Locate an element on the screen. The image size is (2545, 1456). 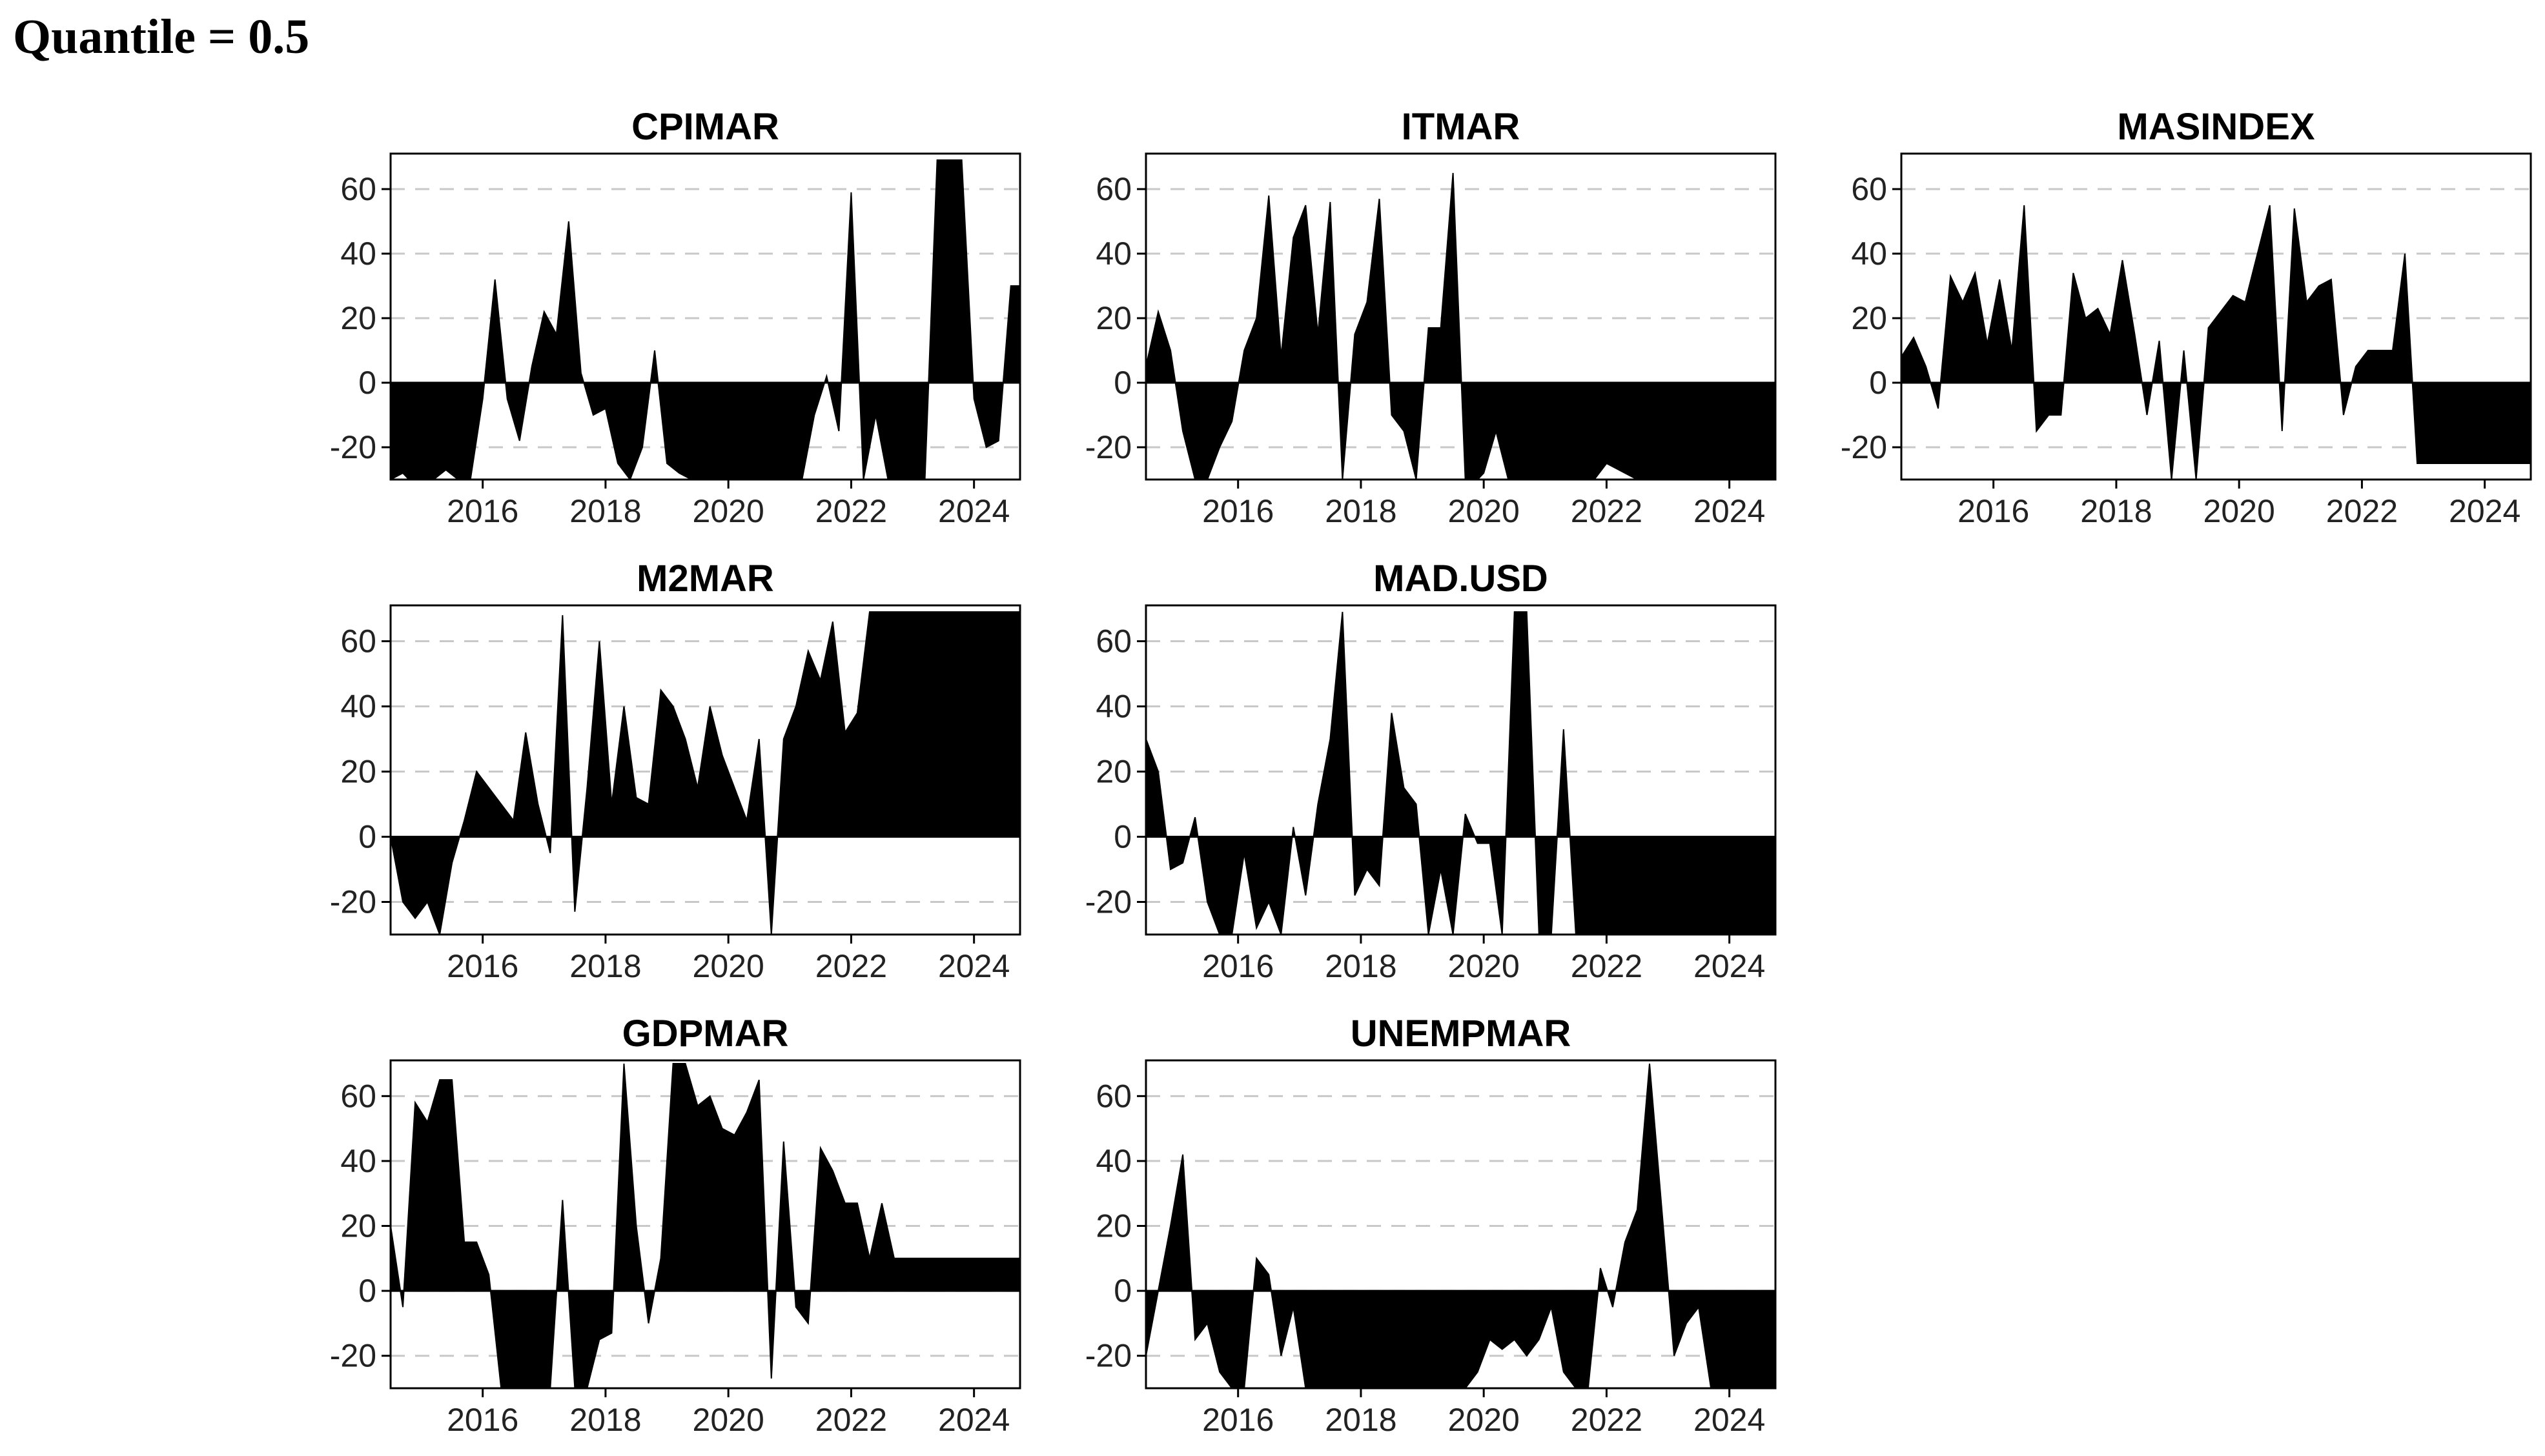
page-title: Quantile = 0.5 is located at coordinates (161, 37).